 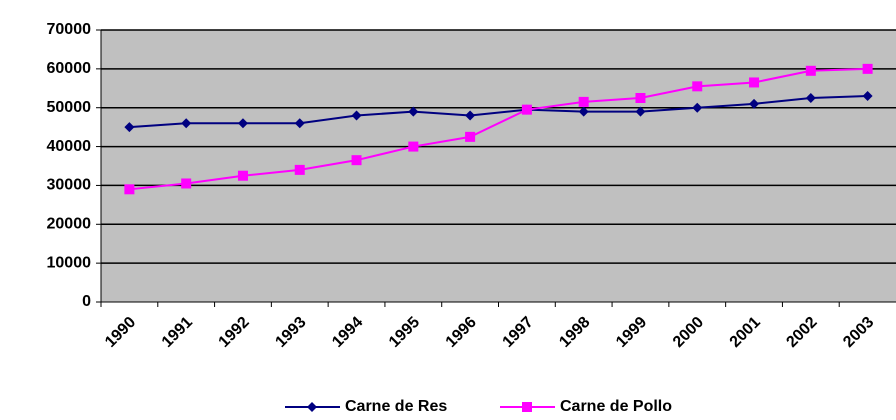 I want to click on y-tick-label: 50000, so click(x=69, y=107).